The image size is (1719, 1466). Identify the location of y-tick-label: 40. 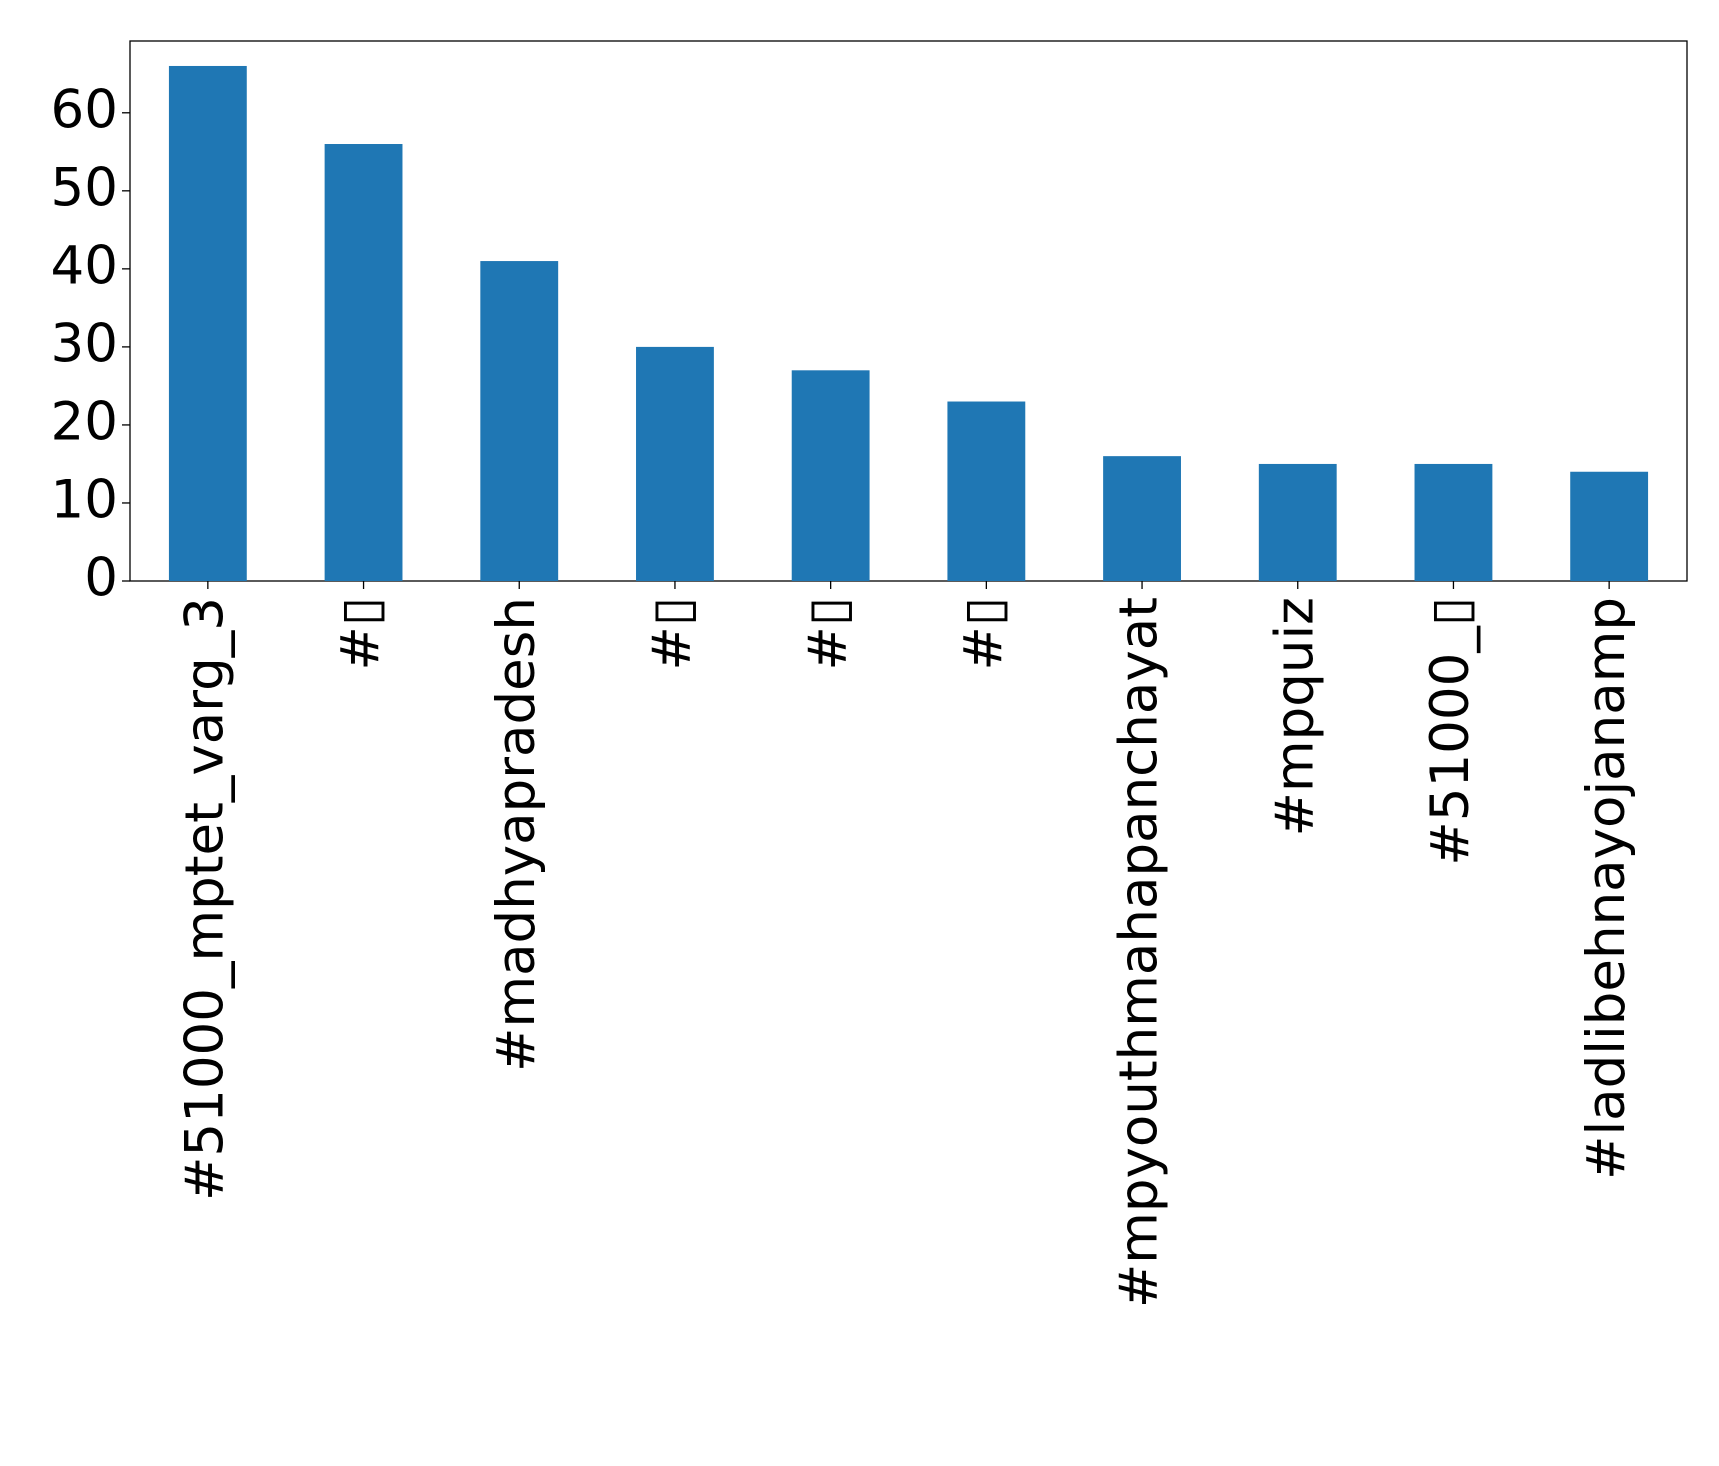
(84, 266).